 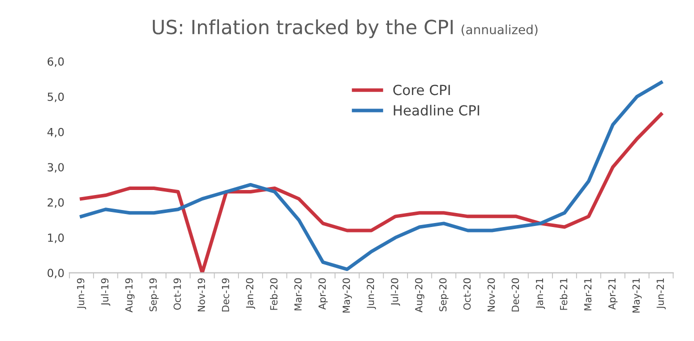 What do you see at coordinates (251, 294) in the screenshot?
I see `x-tick-label: Jan-20` at bounding box center [251, 294].